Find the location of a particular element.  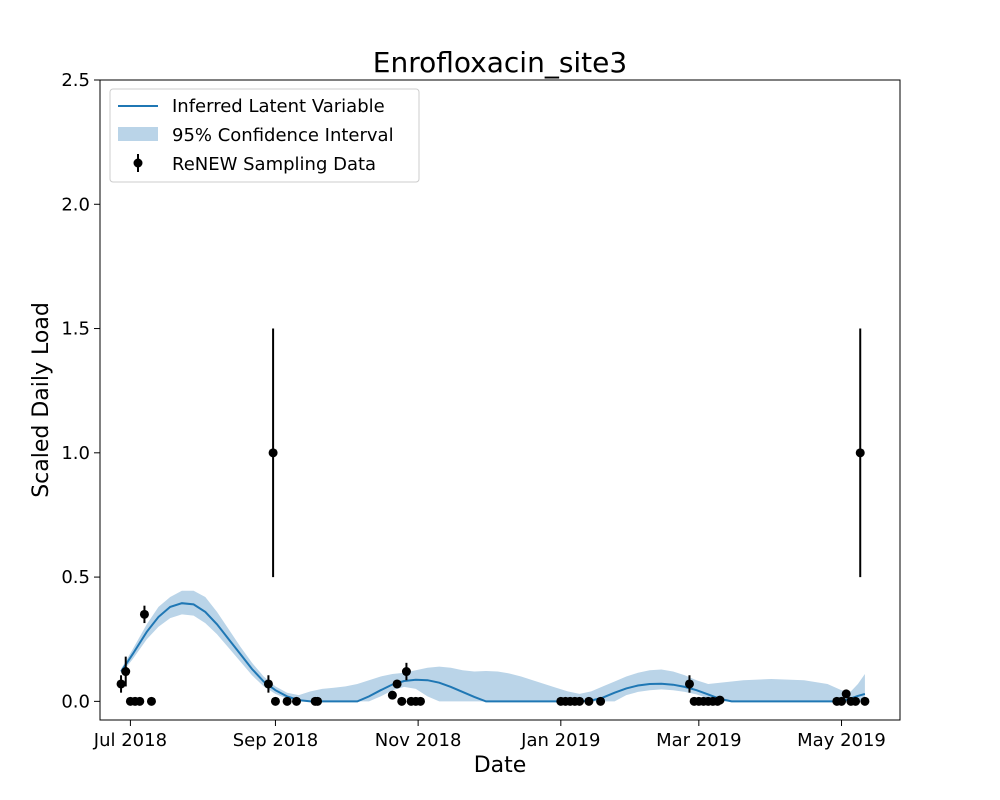

y-tick-label: 0.5 is located at coordinates (75, 577).